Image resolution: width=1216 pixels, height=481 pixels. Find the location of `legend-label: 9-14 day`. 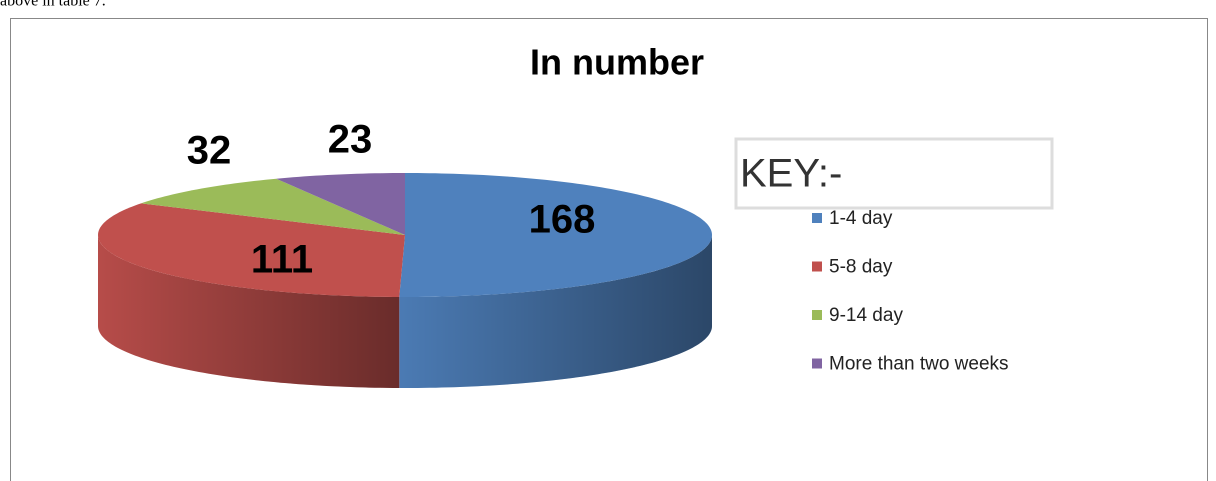

legend-label: 9-14 day is located at coordinates (866, 315).